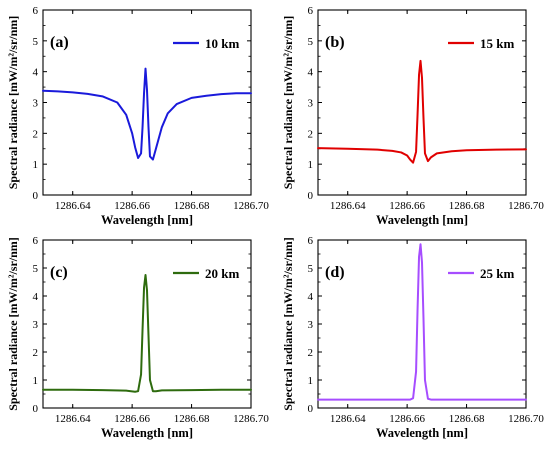 The height and width of the screenshot is (457, 550). I want to click on legend-label: 10 km, so click(222, 43).